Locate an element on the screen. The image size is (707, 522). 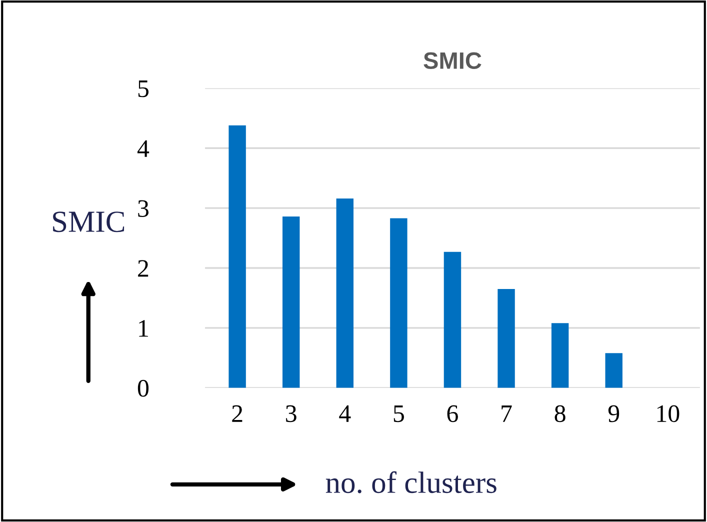
y-tick-label: 1 is located at coordinates (143, 328).